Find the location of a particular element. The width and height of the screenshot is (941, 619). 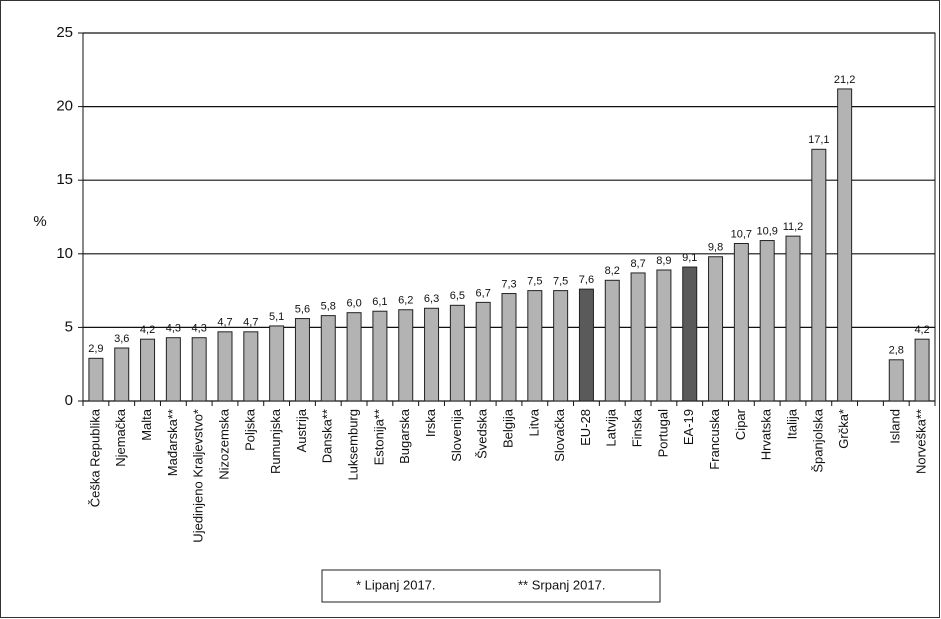

value-label: 7,3 is located at coordinates (508, 284).